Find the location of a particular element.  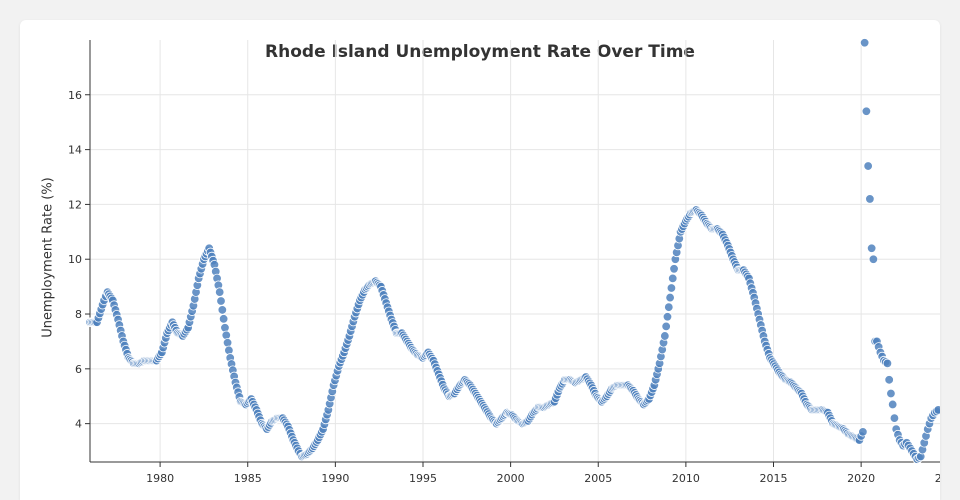

y-tick-label: 8 is located at coordinates (78, 314).